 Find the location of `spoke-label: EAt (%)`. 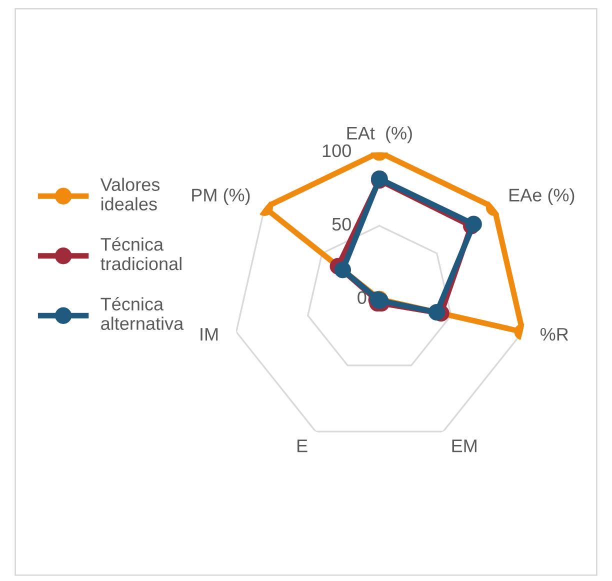

spoke-label: EAt (%) is located at coordinates (379, 135).